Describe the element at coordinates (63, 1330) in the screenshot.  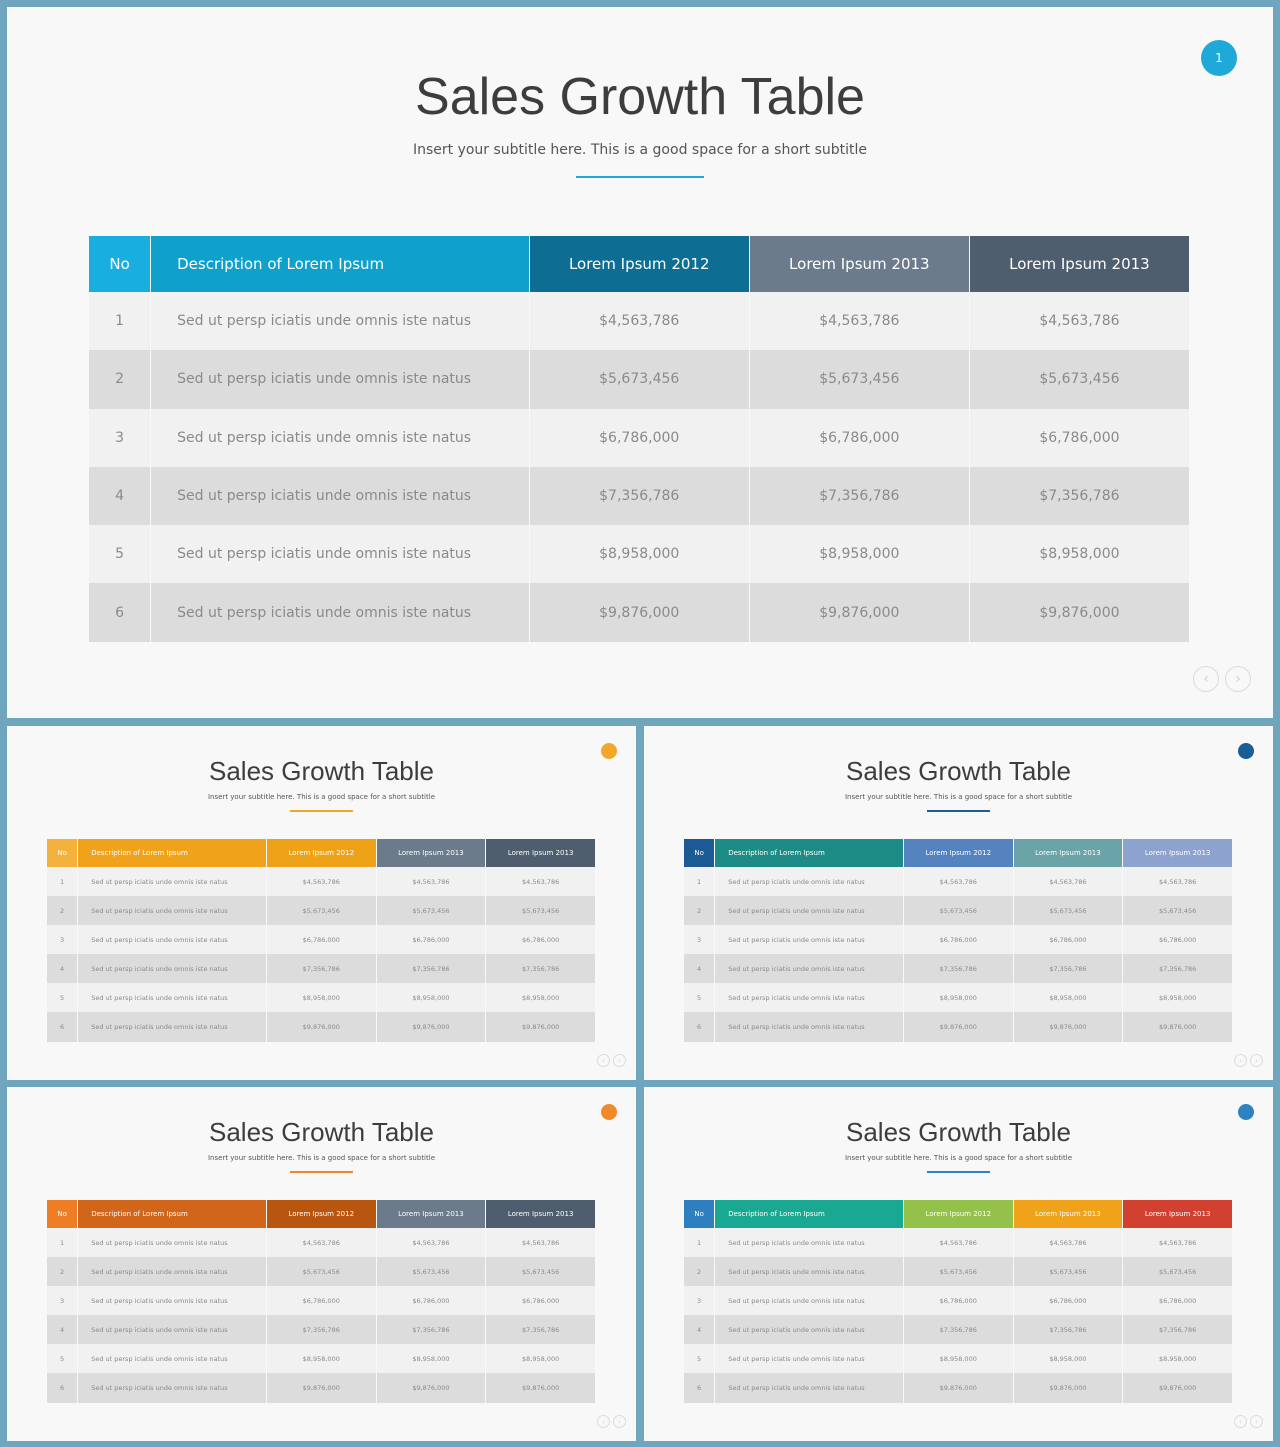
I see `table-cell: 4` at that location.